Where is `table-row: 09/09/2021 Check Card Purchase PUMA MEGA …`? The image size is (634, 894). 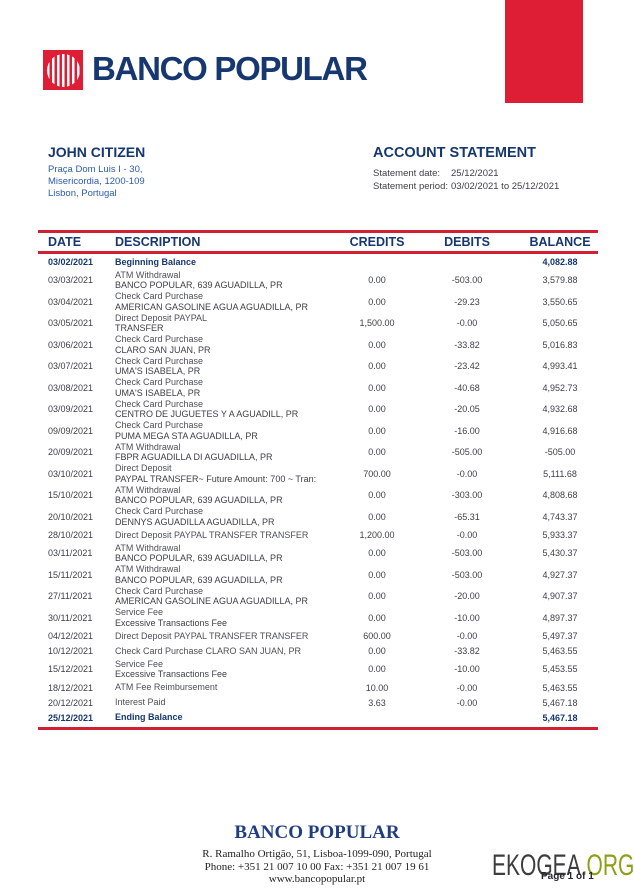
table-row: 09/09/2021 Check Card Purchase PUMA MEGA … is located at coordinates (318, 431).